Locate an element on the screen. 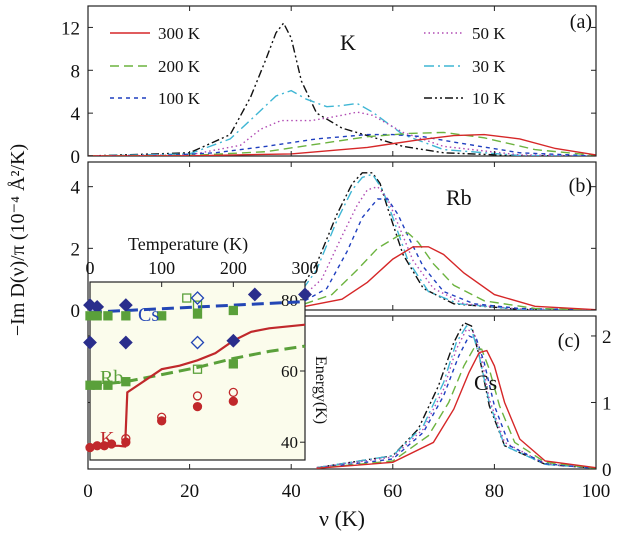  inset-top-xlabel: Temperature (K) is located at coordinates (188, 244).